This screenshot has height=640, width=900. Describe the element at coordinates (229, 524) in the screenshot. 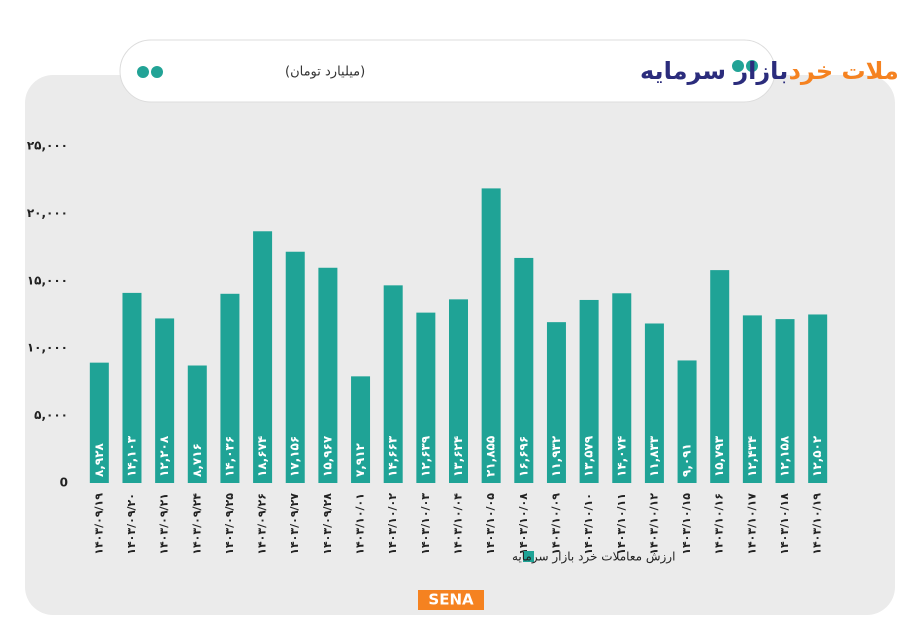

I see `x-tick-label: ۱۴۰۳/۰۹/۲۵` at that location.